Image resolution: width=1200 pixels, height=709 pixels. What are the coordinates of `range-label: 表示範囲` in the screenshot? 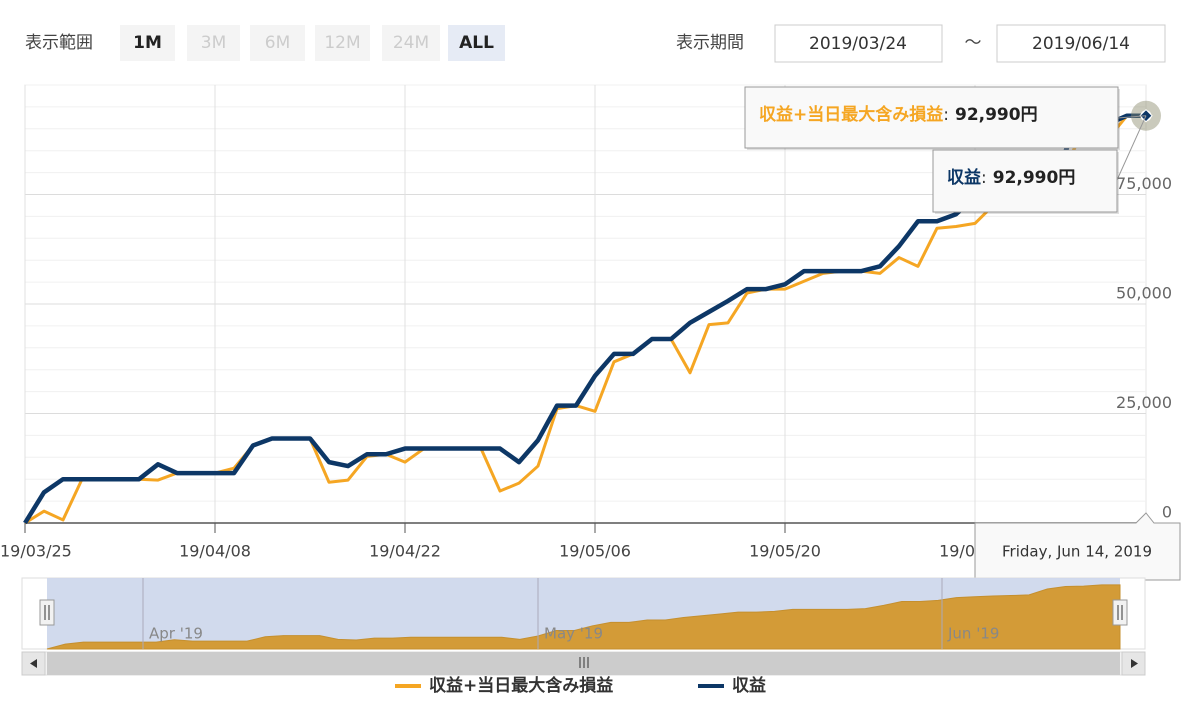 It's located at (59, 43).